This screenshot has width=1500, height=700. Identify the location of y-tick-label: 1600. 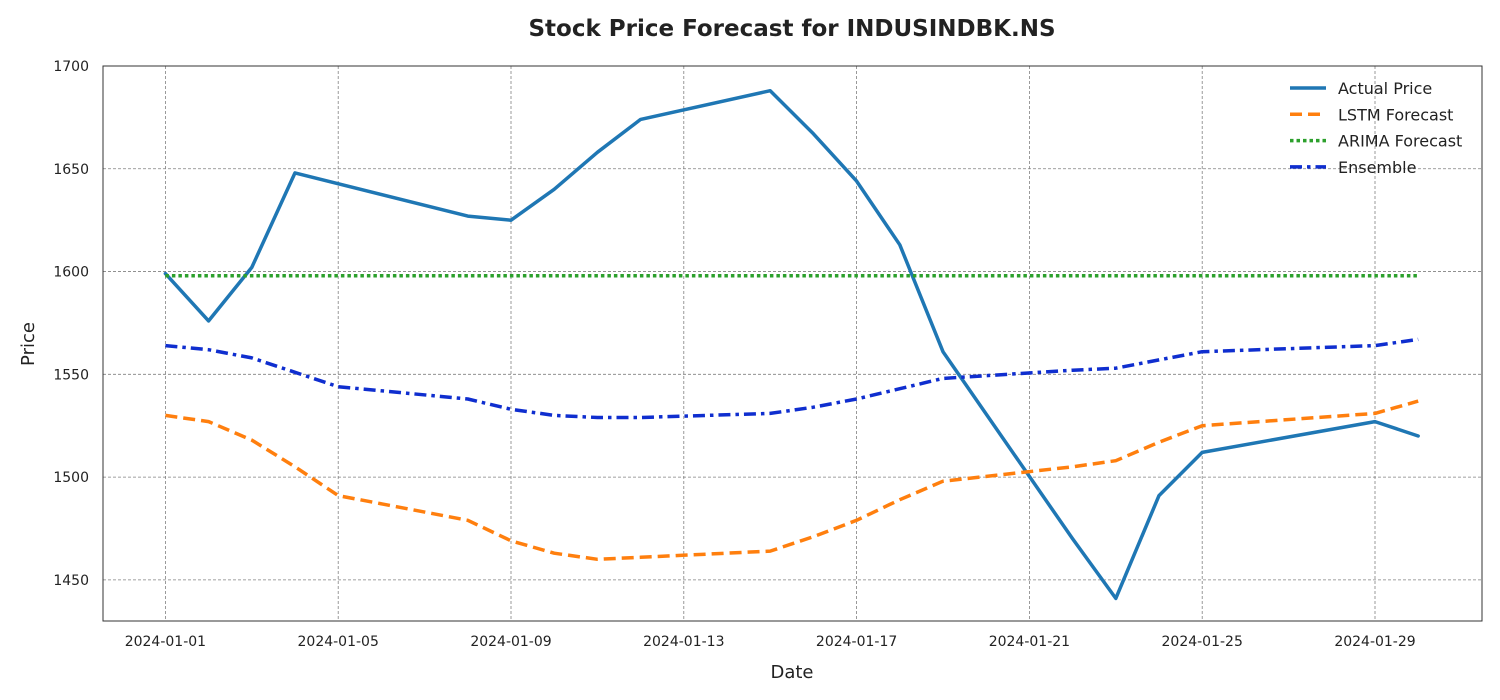
(71, 273).